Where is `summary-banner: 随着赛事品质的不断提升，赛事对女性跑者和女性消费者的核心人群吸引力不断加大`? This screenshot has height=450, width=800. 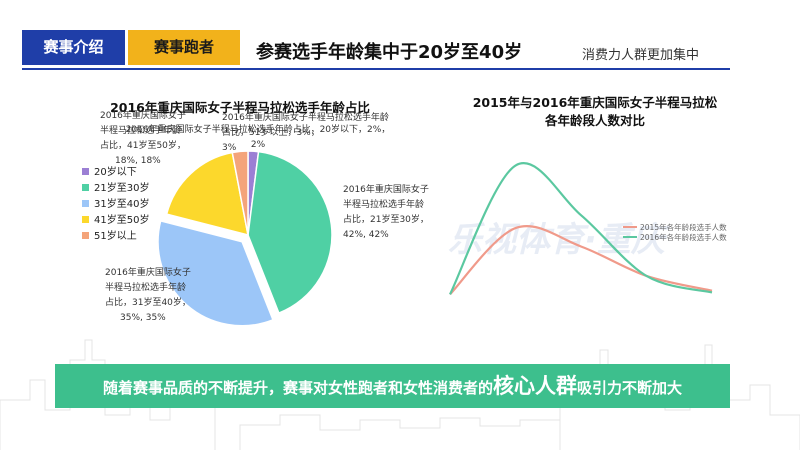
summary-banner: 随着赛事品质的不断提升，赛事对女性跑者和女性消费者的核心人群吸引力不断加大 is located at coordinates (392, 386).